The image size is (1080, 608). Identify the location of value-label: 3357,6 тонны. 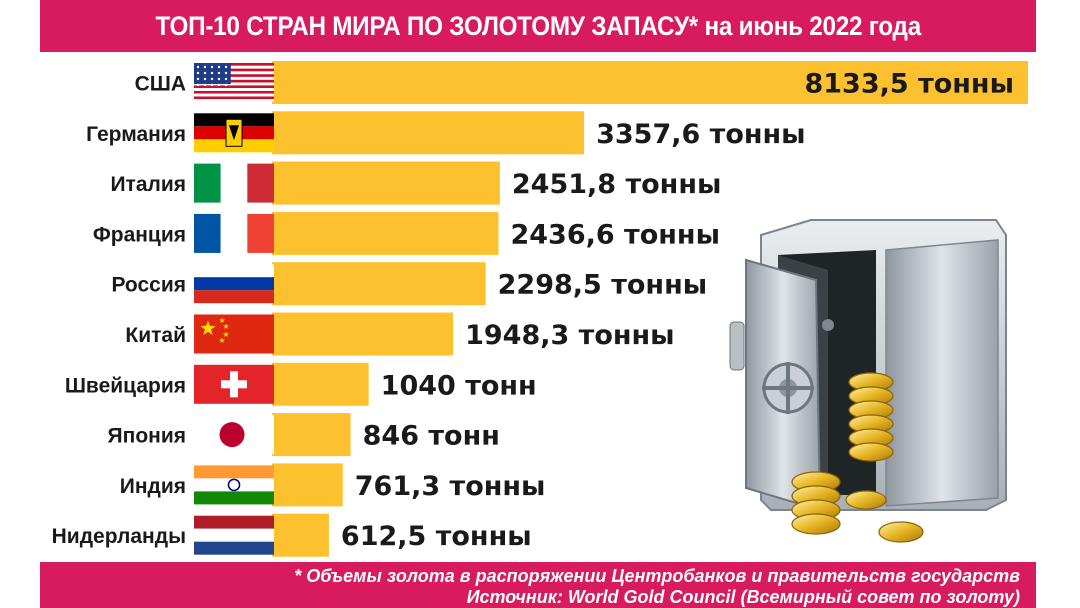
(701, 134).